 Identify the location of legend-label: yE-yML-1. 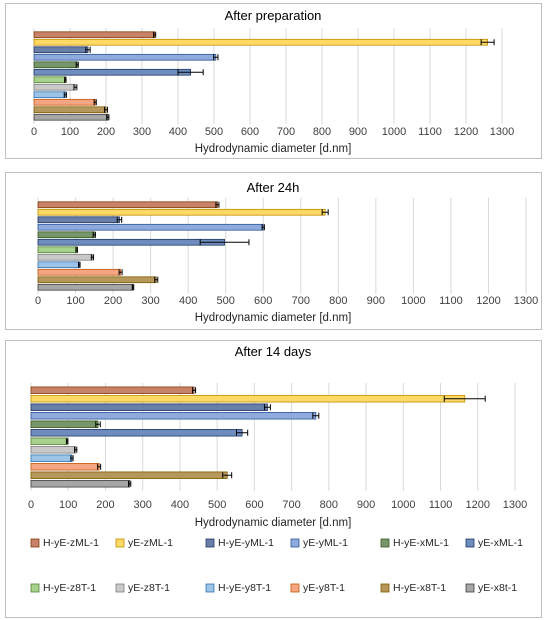
(325, 543).